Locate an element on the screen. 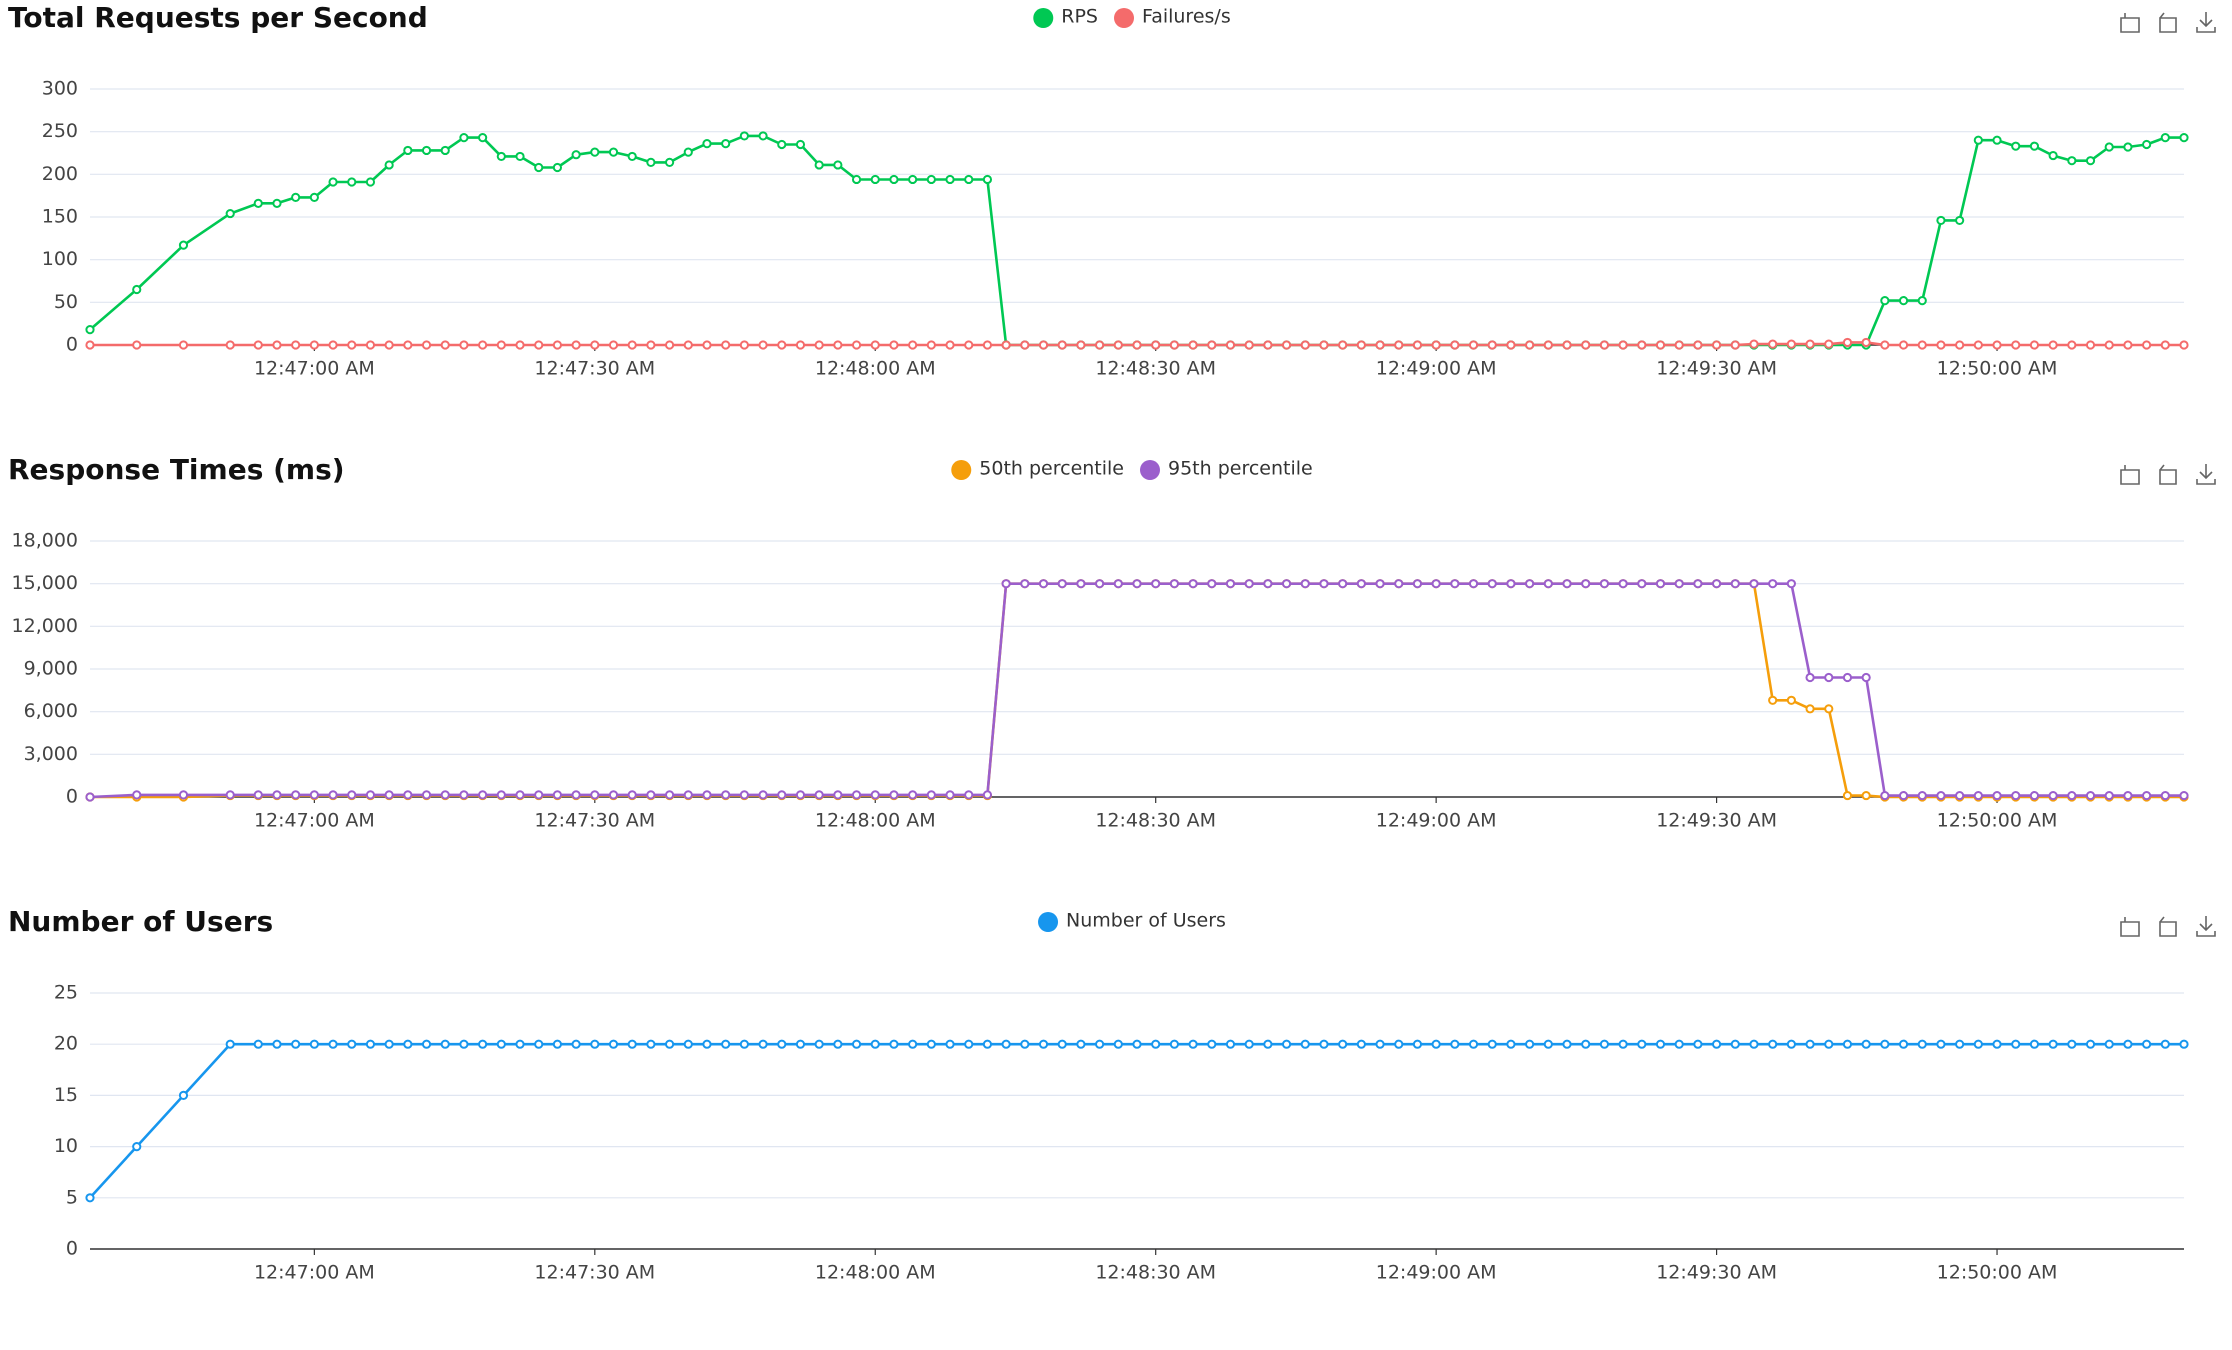 Image resolution: width=2232 pixels, height=1350 pixels. y-tick-label: 10 is located at coordinates (66, 1146).